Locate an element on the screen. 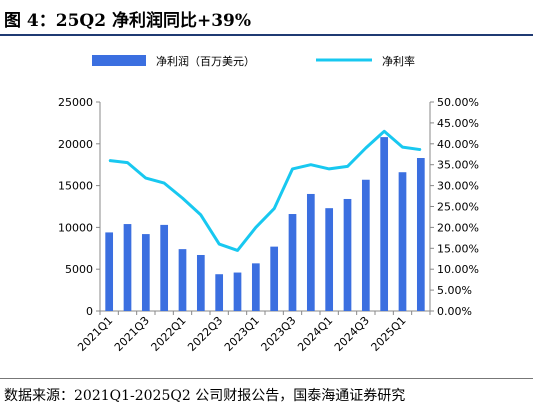 This screenshot has height=412, width=533. x-tick-label: 2024Q1 is located at coordinates (315, 334).